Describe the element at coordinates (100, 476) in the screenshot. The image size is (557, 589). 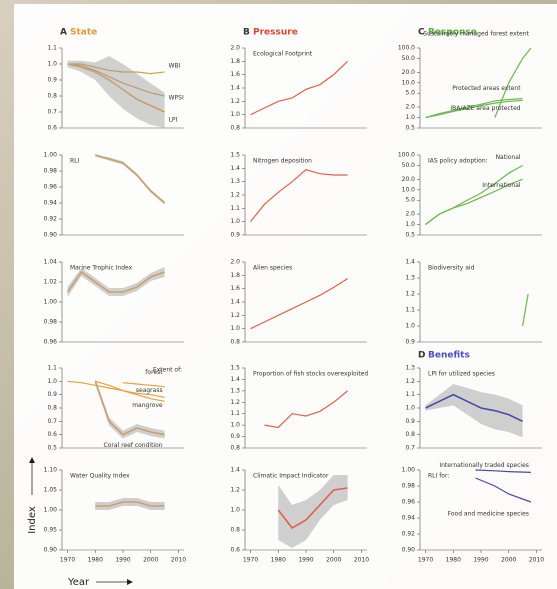
I see `chart-title: Water Quality Index` at that location.